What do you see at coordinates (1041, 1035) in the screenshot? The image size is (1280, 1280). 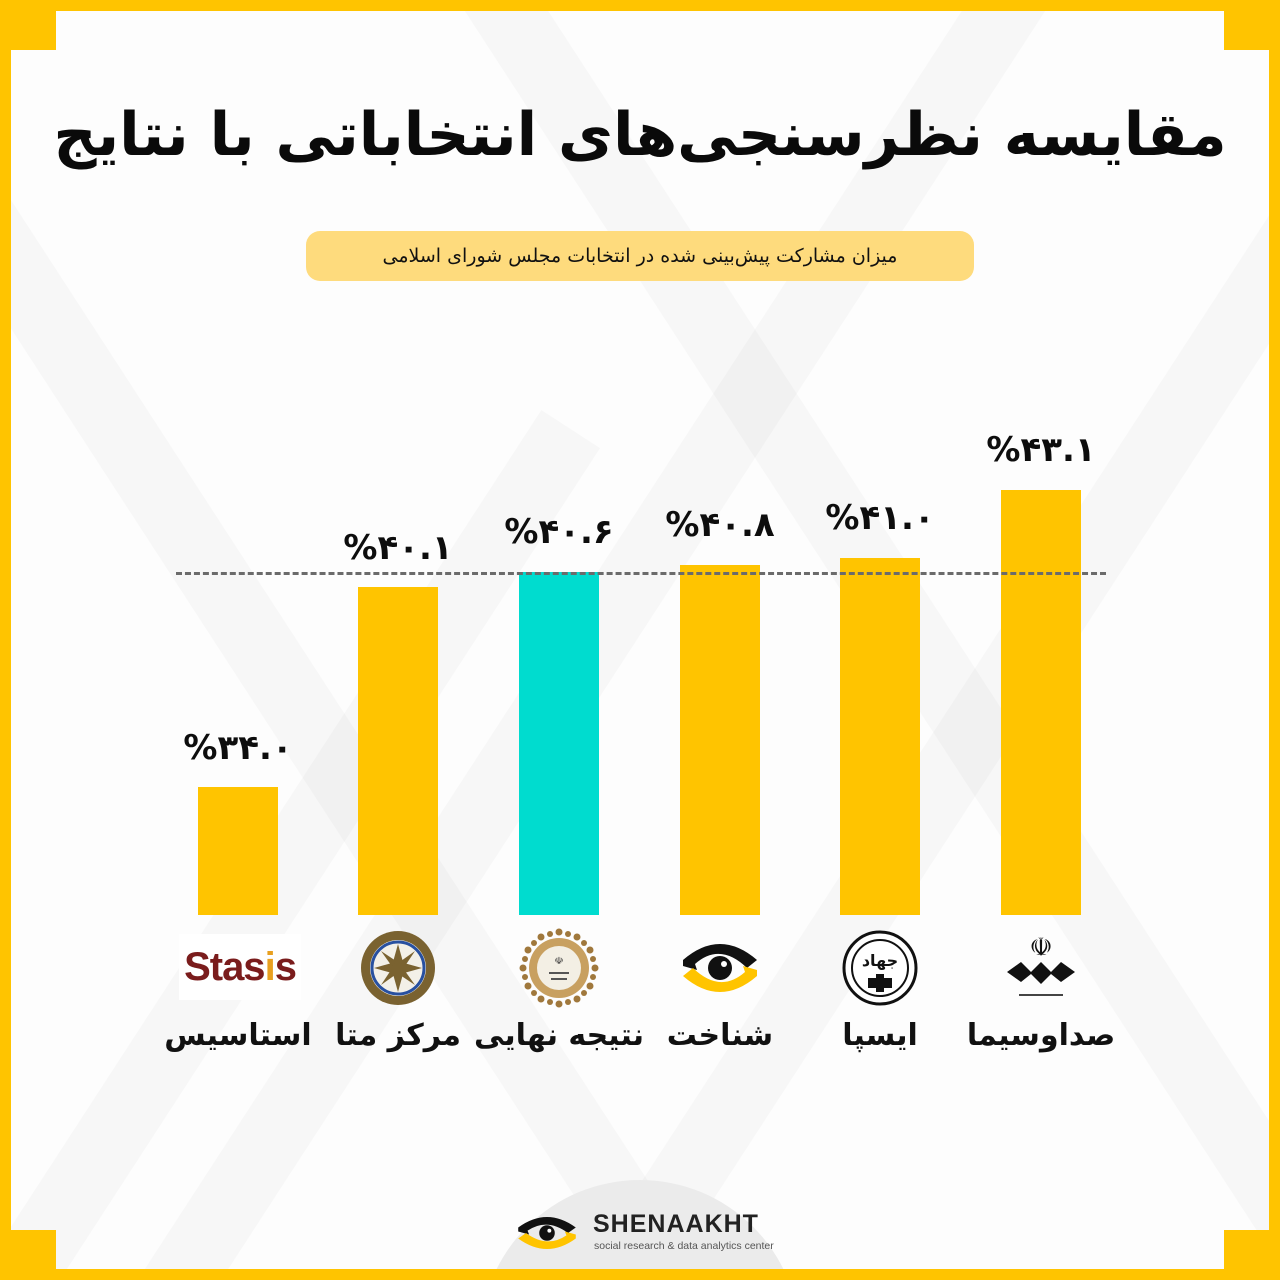 I see `category-label: صداوسیما` at bounding box center [1041, 1035].